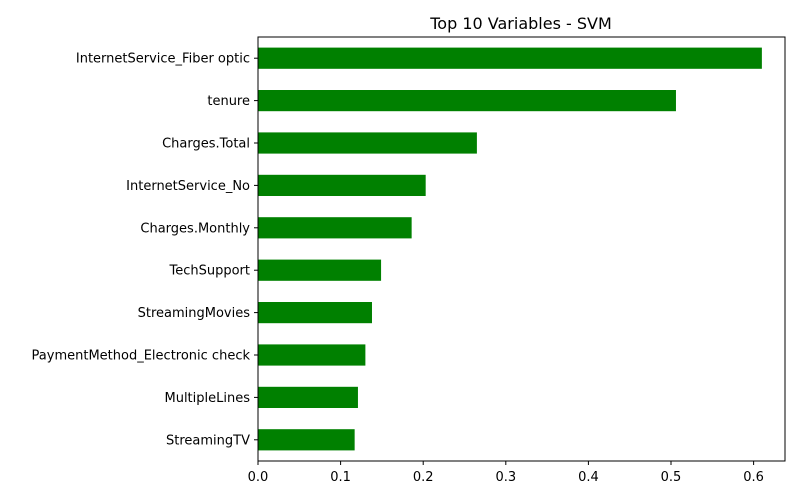 The width and height of the screenshot is (800, 504). What do you see at coordinates (188, 186) in the screenshot?
I see `y-tick-label: InternetService_No` at bounding box center [188, 186].